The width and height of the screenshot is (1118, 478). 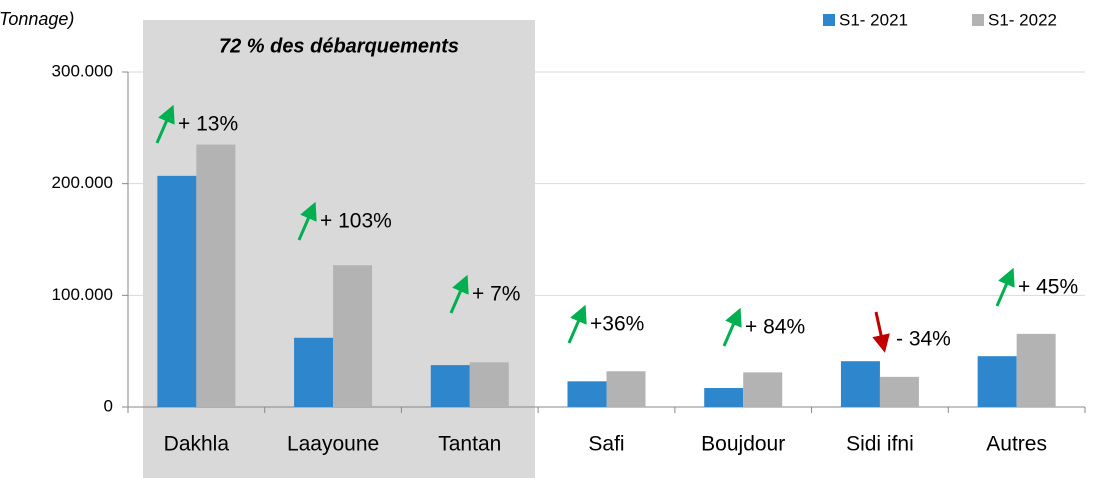 What do you see at coordinates (775, 327) in the screenshot?
I see `change-label: + 84%` at bounding box center [775, 327].